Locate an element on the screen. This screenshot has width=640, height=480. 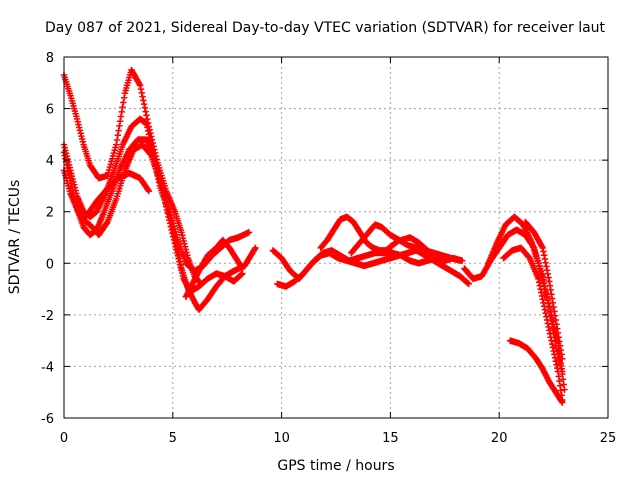
x-tick-label: 25 is located at coordinates (608, 438).